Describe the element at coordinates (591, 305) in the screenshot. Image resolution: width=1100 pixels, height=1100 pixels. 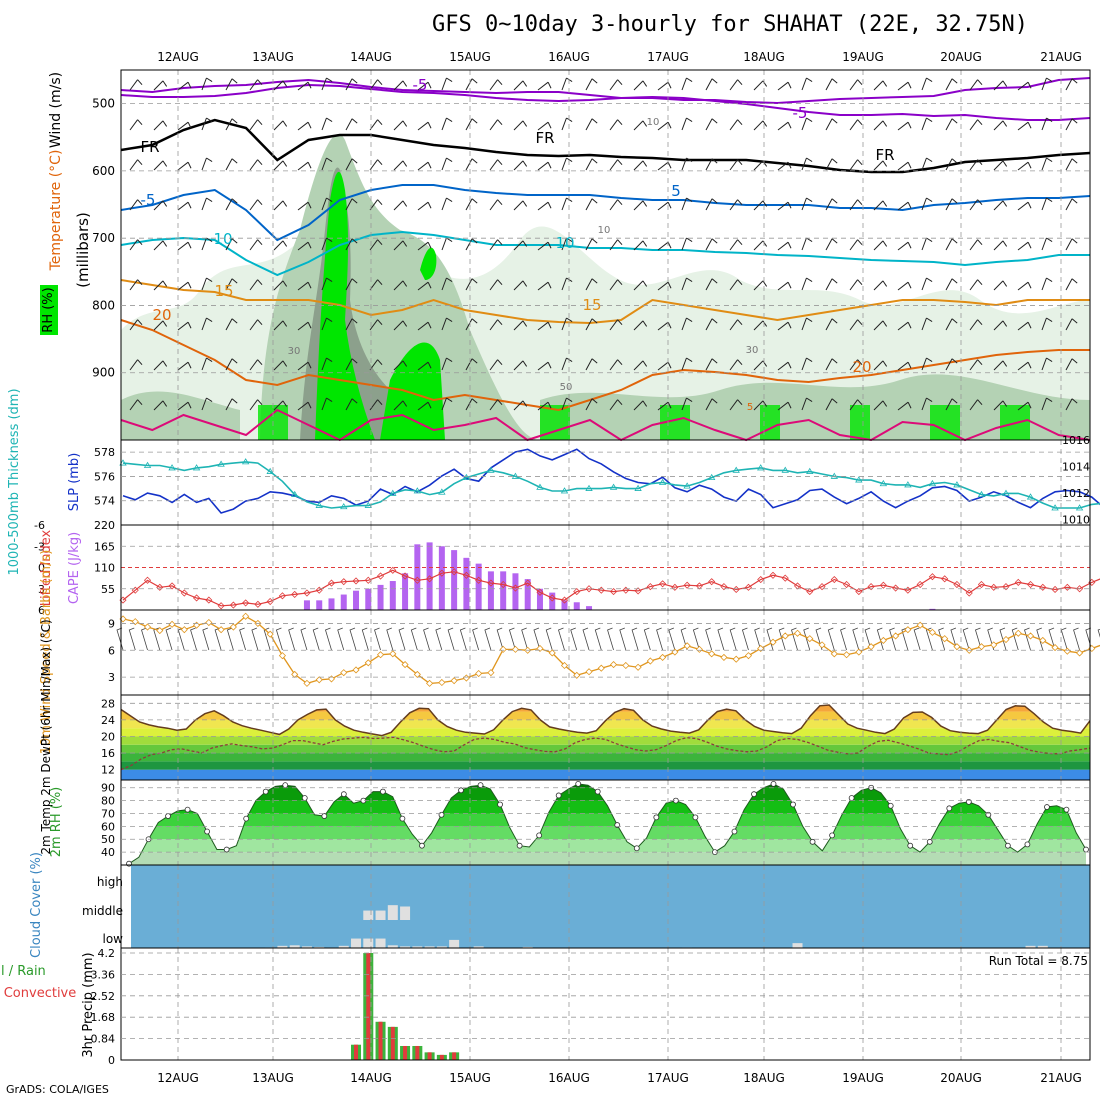
I see `contour-label: 15` at that location.